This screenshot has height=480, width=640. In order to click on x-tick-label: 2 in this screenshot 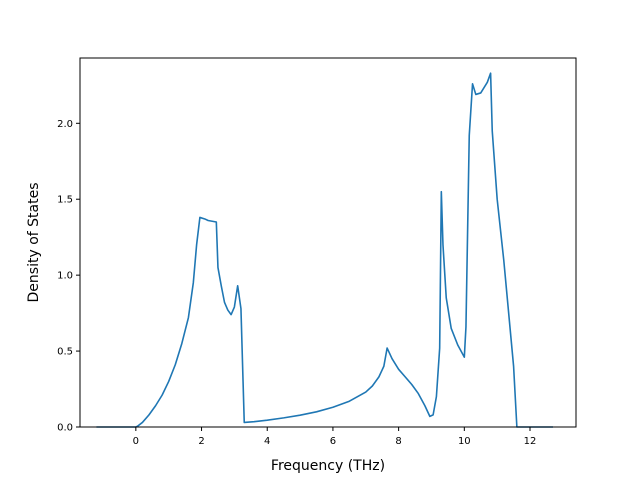, I will do `click(201, 441)`.